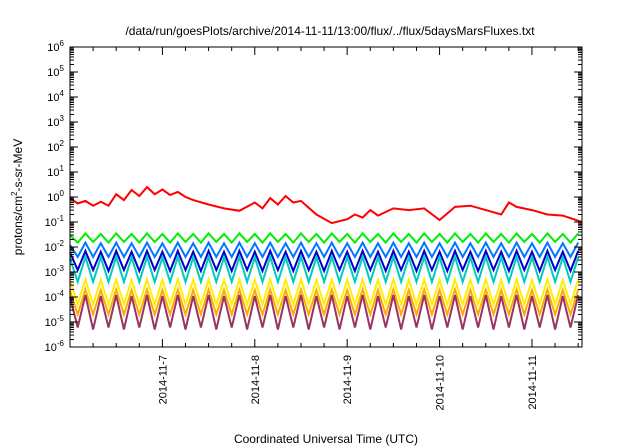 The width and height of the screenshot is (640, 448). Describe the element at coordinates (55, 71) in the screenshot. I see `y-tick-label: 10⁵` at that location.